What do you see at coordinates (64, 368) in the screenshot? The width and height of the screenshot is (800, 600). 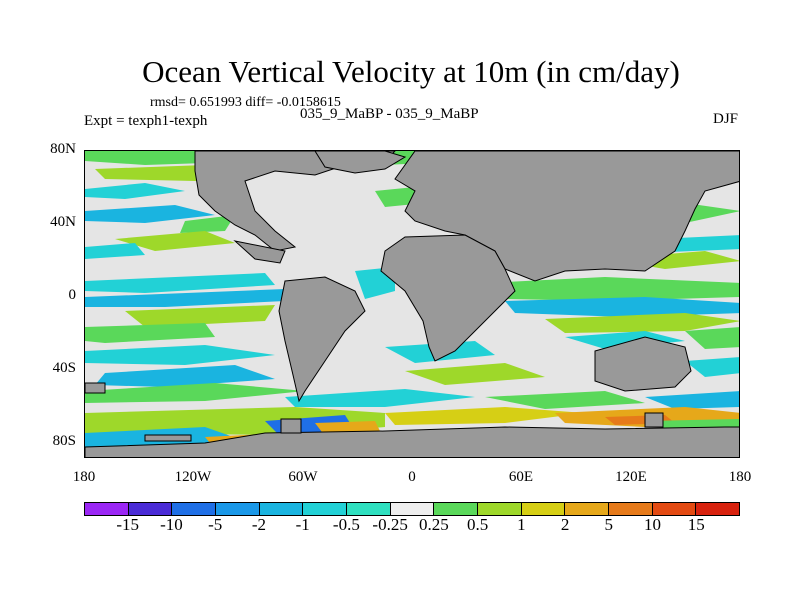 I see `lat-label: 40S` at bounding box center [64, 368].